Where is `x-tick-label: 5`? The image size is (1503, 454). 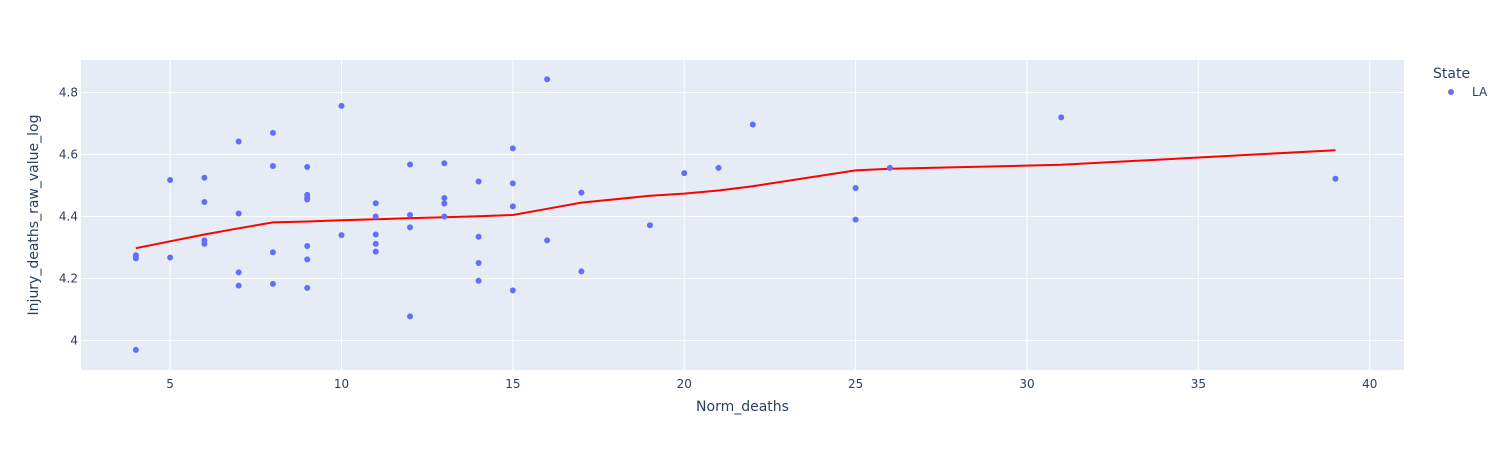 x-tick-label: 5 is located at coordinates (170, 384).